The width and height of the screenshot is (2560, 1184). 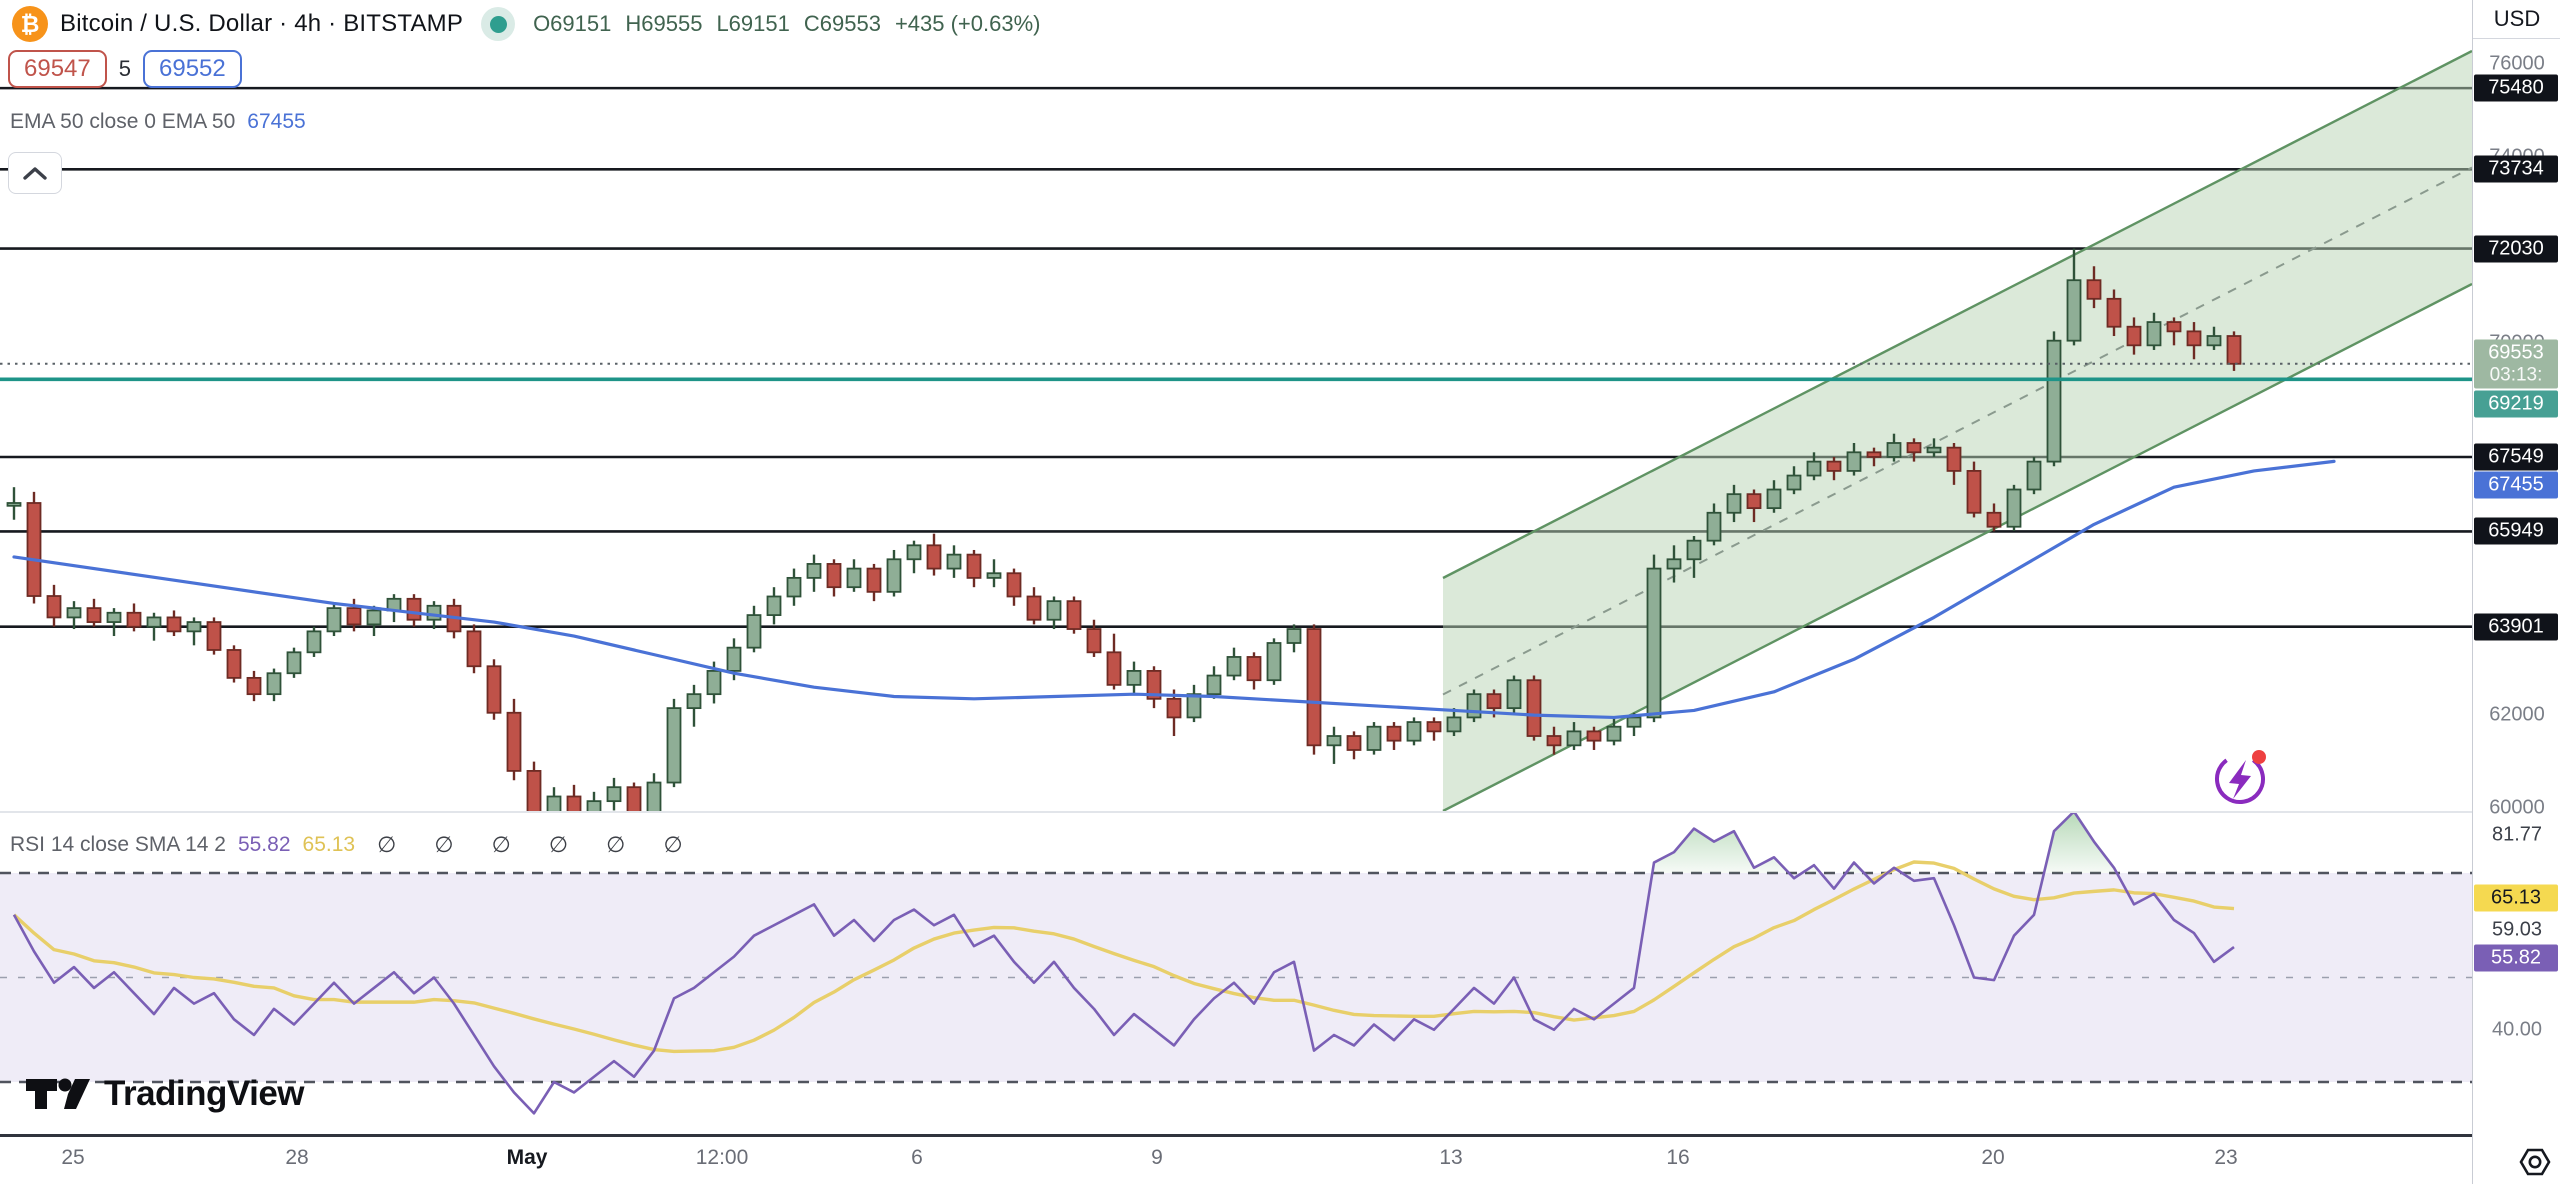 I want to click on rsi-axis-label: 55.82, so click(x=2516, y=958).